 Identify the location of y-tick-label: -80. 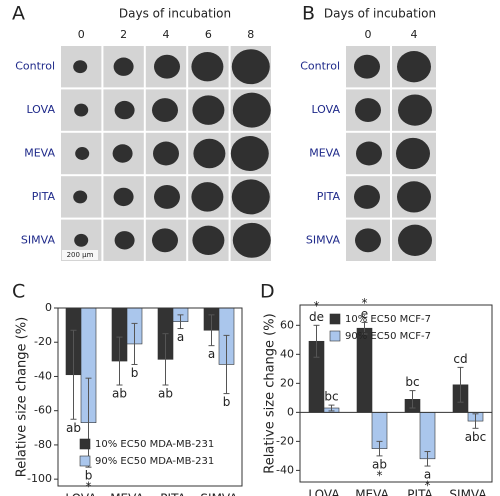
(43, 444).